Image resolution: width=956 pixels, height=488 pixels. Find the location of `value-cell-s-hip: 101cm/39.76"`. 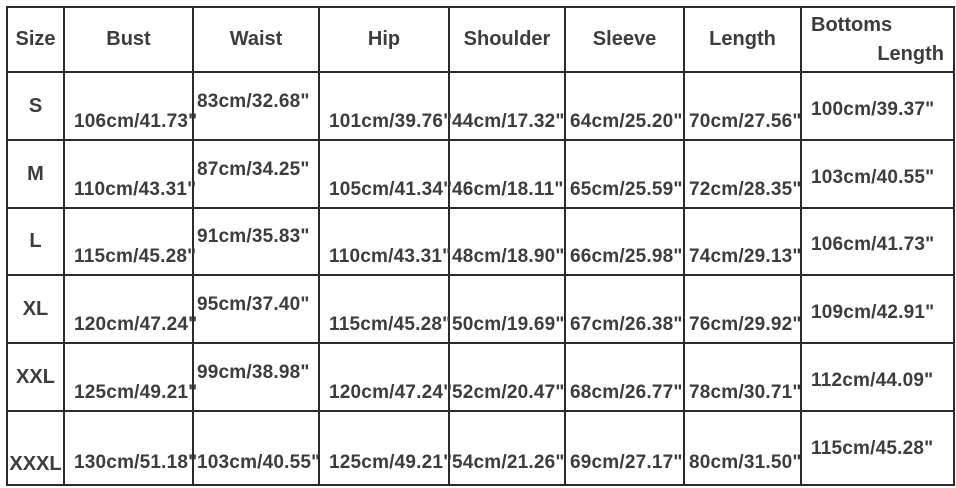

value-cell-s-hip: 101cm/39.76" is located at coordinates (386, 107).